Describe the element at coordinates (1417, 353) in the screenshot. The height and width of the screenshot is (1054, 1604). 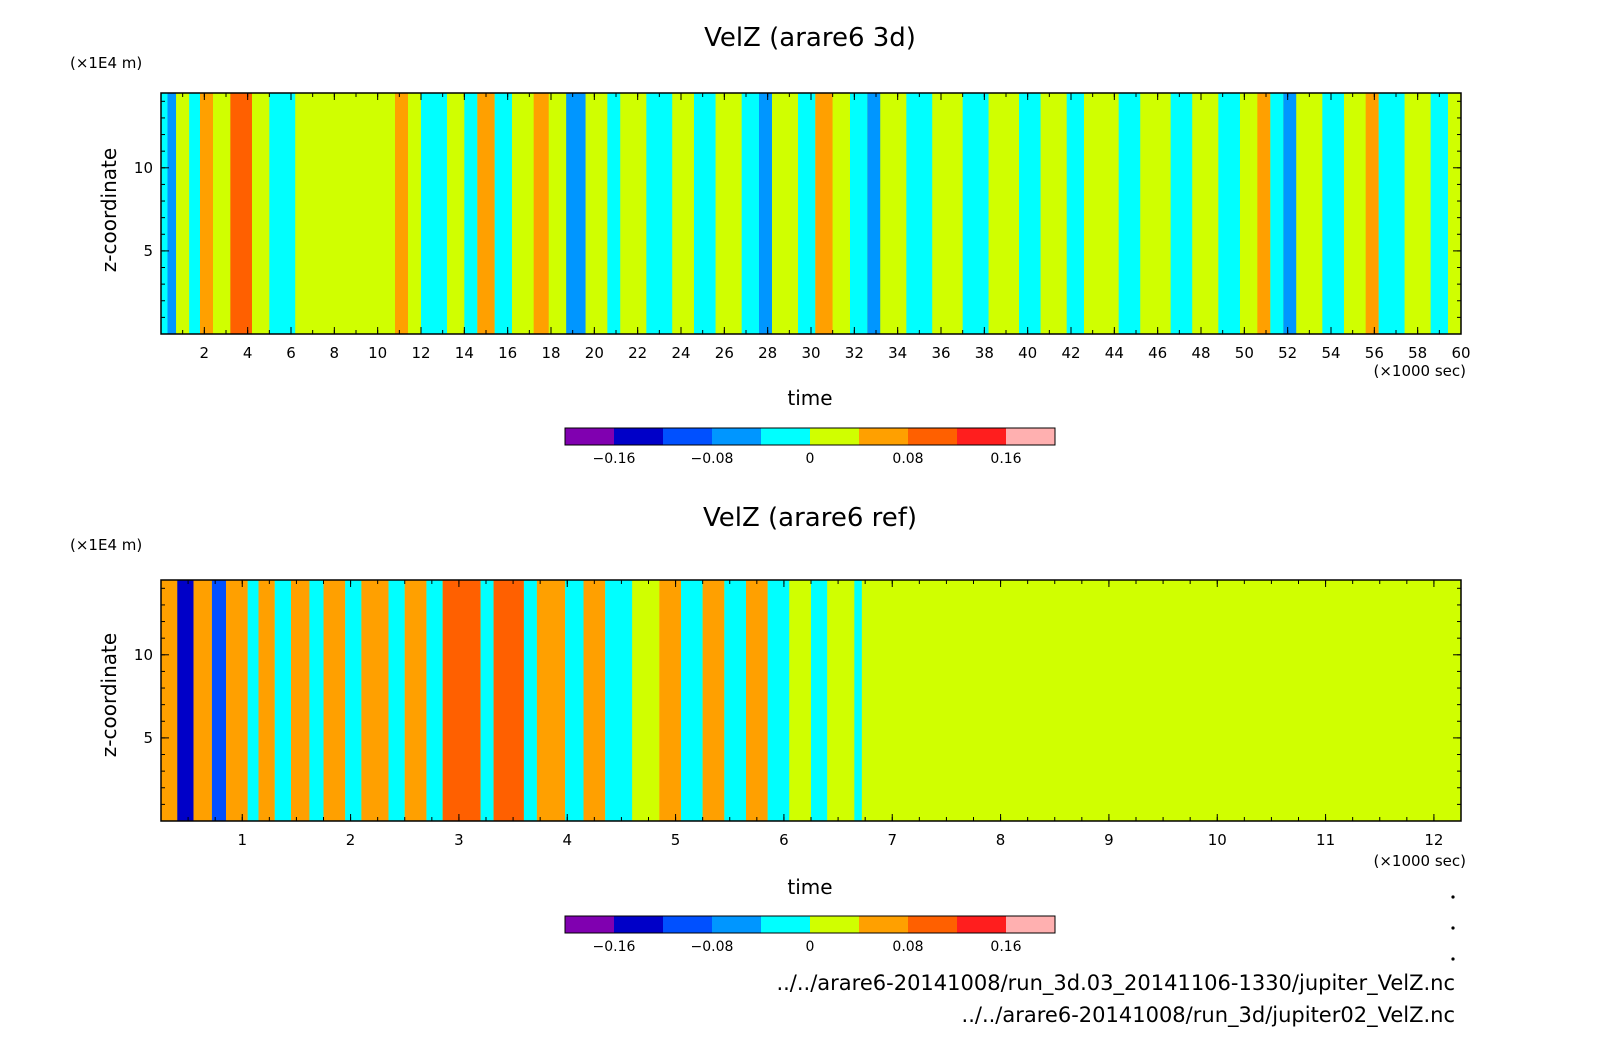
I see `x-tick-label: 58` at that location.